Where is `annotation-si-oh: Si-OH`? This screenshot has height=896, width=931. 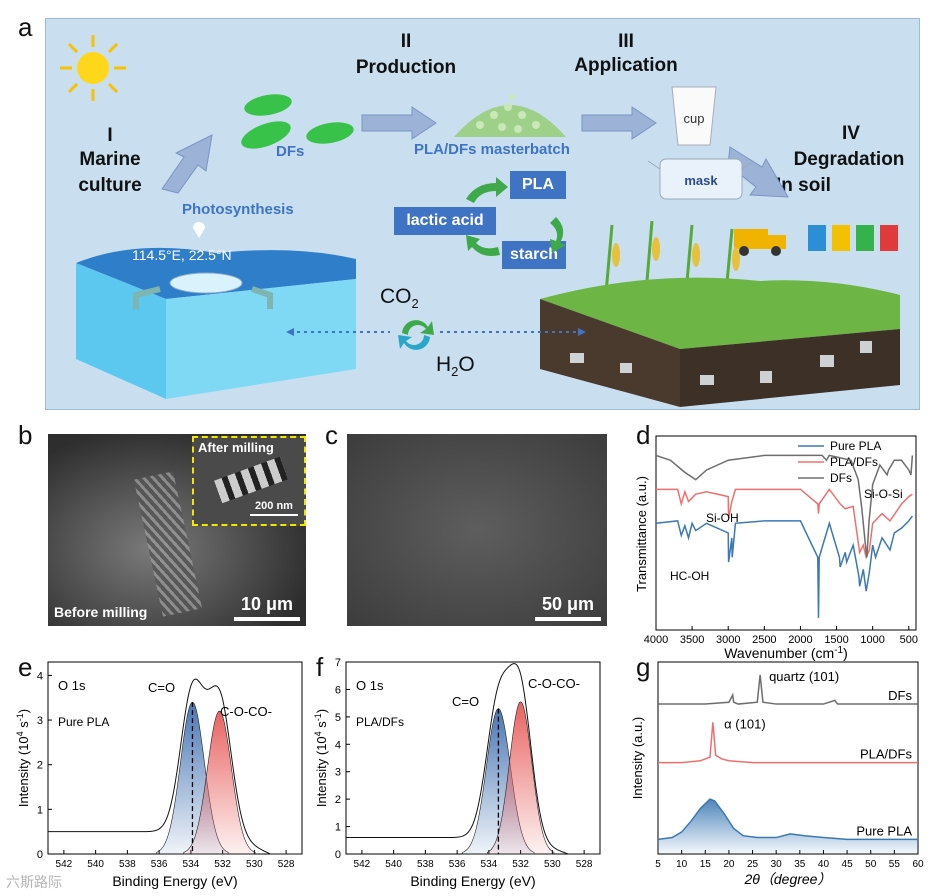
annotation-si-oh: Si-OH is located at coordinates (722, 518).